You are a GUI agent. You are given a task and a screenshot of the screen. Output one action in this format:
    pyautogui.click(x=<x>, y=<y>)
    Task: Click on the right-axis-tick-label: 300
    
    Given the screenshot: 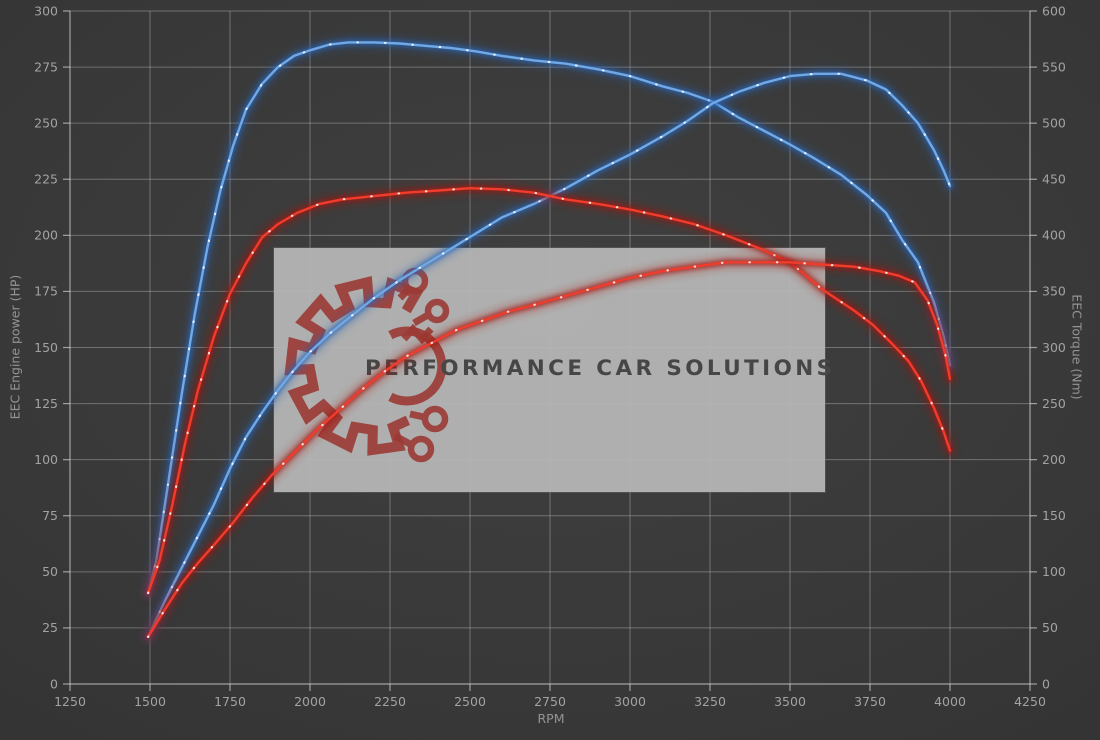 What is the action you would take?
    pyautogui.click(x=1054, y=347)
    